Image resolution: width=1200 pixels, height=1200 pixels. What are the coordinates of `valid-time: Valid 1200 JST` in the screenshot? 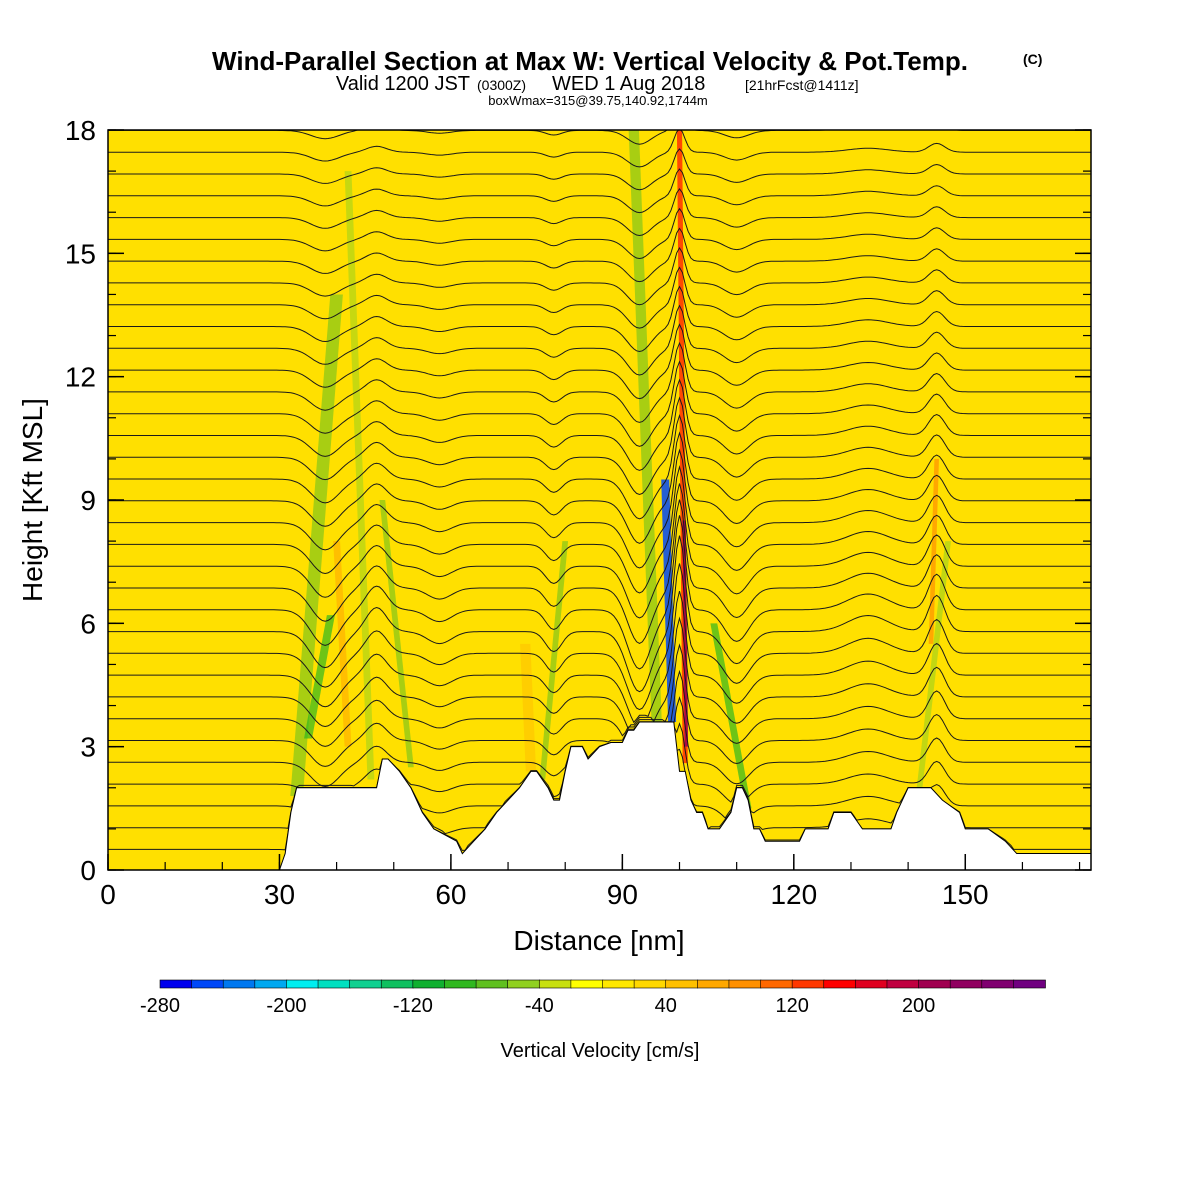 It's located at (403, 84).